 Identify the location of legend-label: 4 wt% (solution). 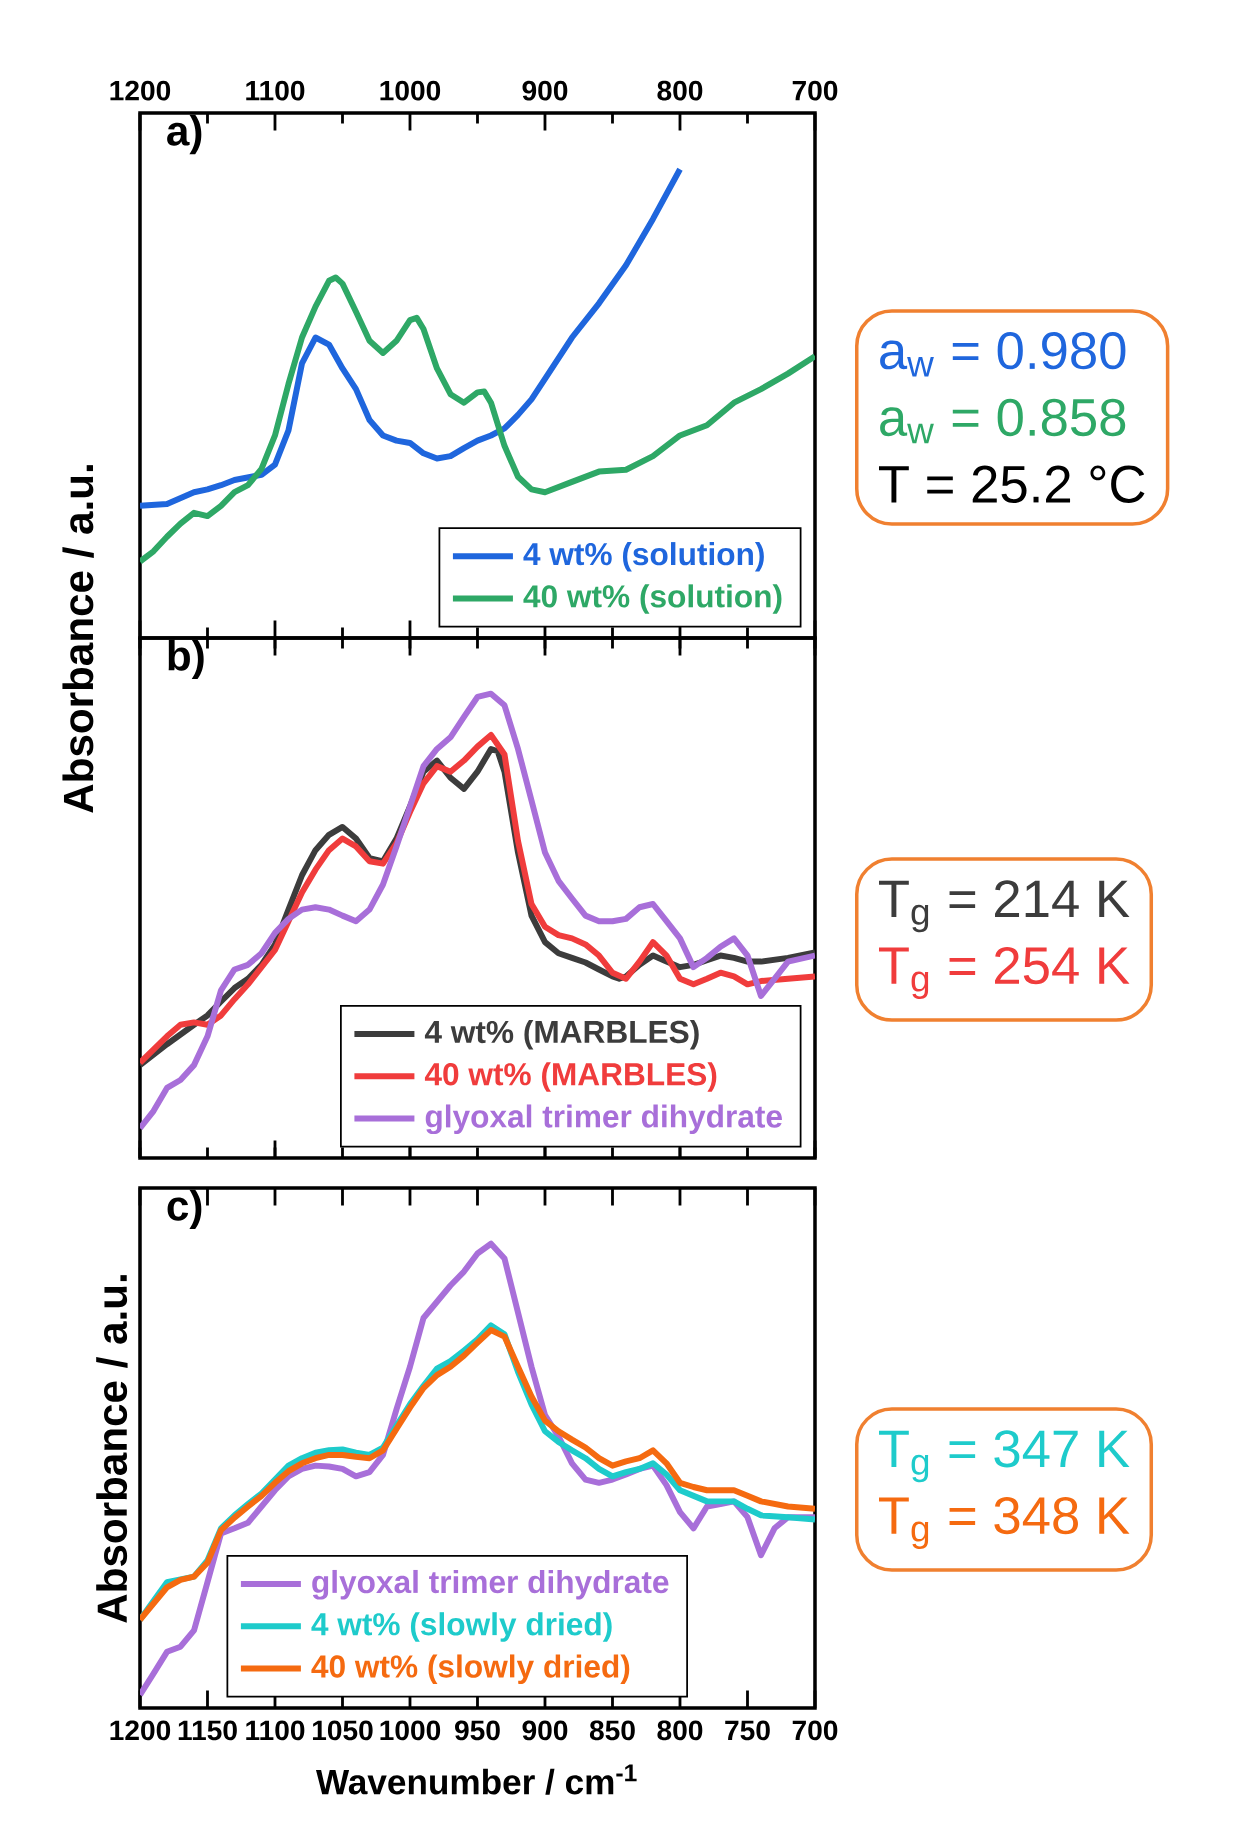
(643, 557).